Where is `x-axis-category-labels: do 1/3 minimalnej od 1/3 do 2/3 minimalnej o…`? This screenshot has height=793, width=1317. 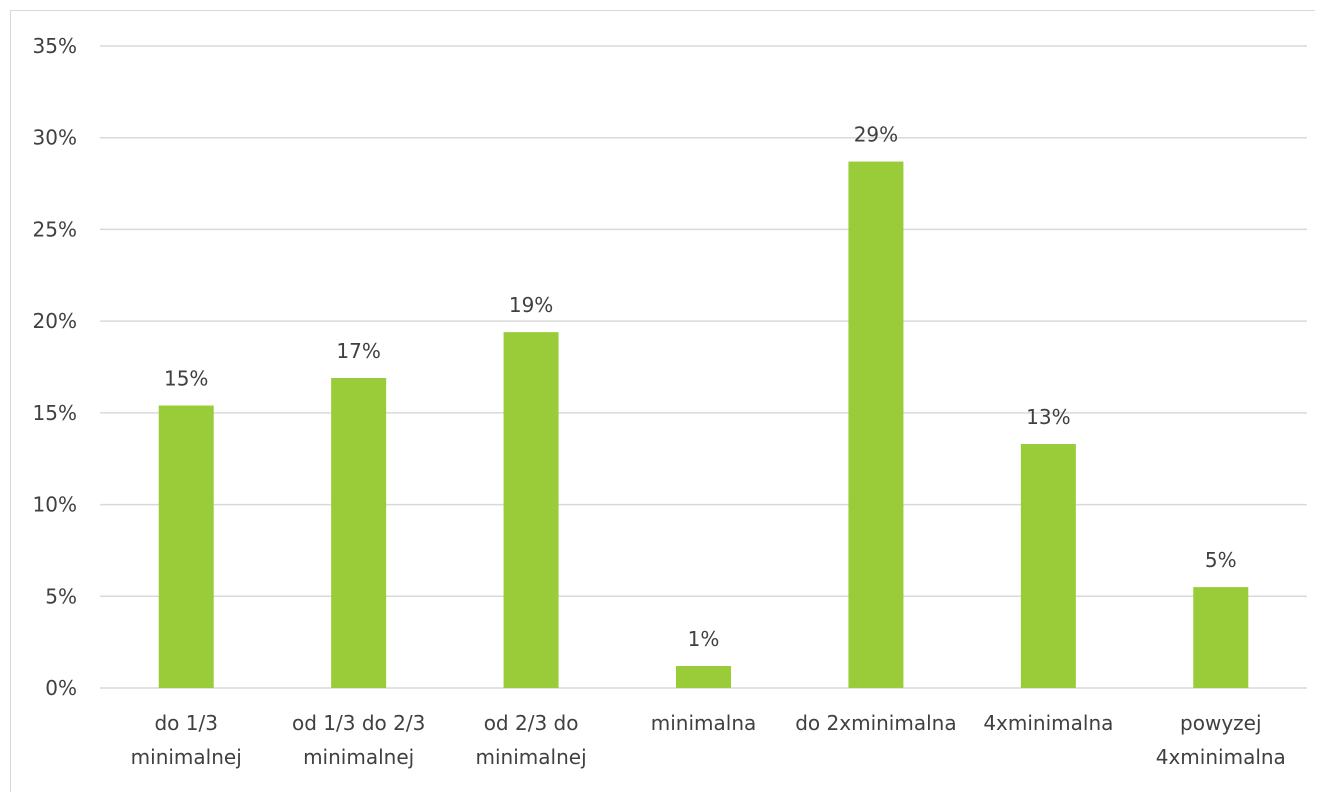
x-axis-category-labels: do 1/3 minimalnej od 1/3 do 2/3 minimalnej o… is located at coordinates (708, 740).